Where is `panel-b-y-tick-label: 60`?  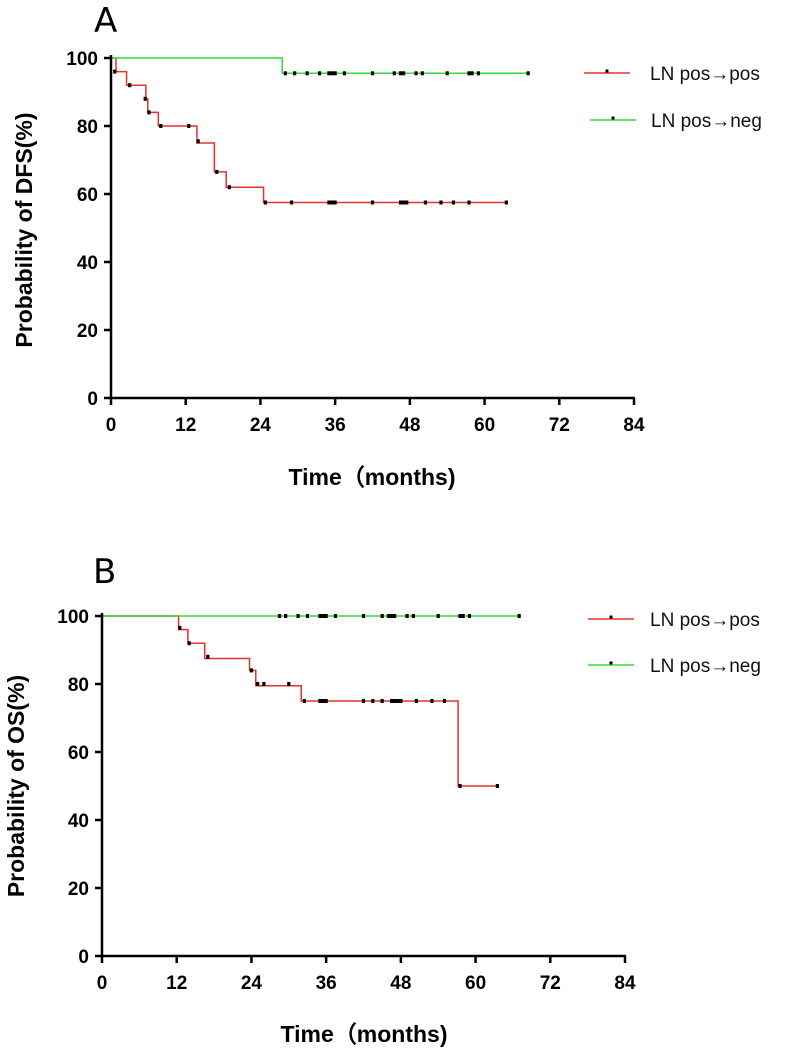 panel-b-y-tick-label: 60 is located at coordinates (78, 753).